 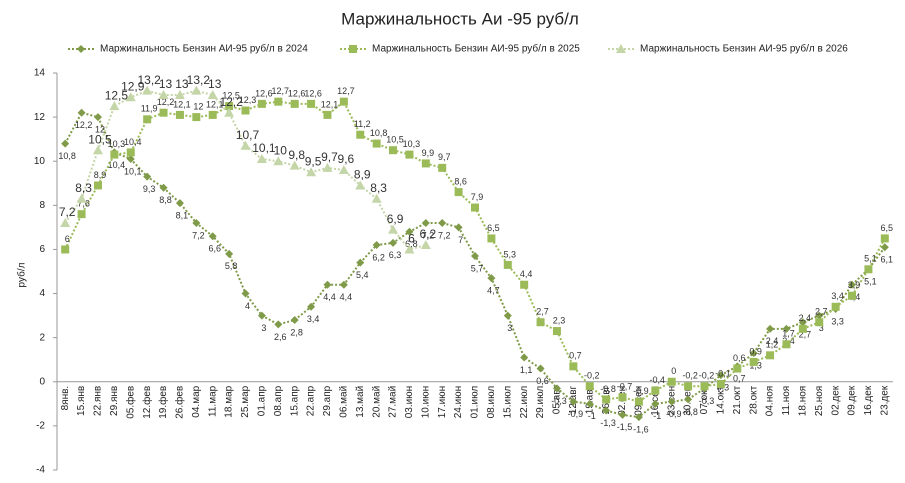 What do you see at coordinates (248, 100) in the screenshot?
I see `data-label: 12,3` at bounding box center [248, 100].